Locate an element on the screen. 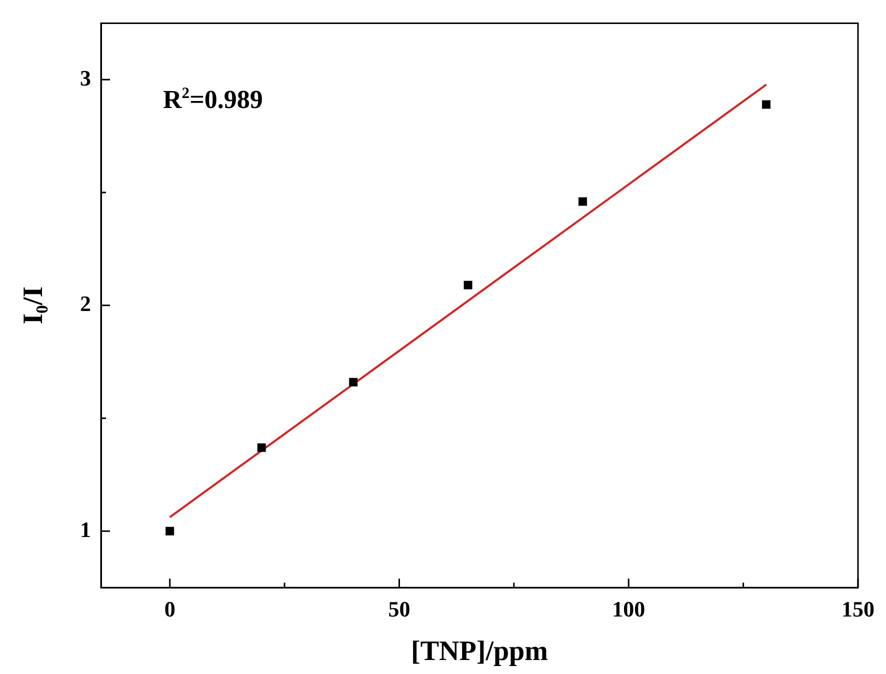  x-tick-label: 100 is located at coordinates (629, 609).